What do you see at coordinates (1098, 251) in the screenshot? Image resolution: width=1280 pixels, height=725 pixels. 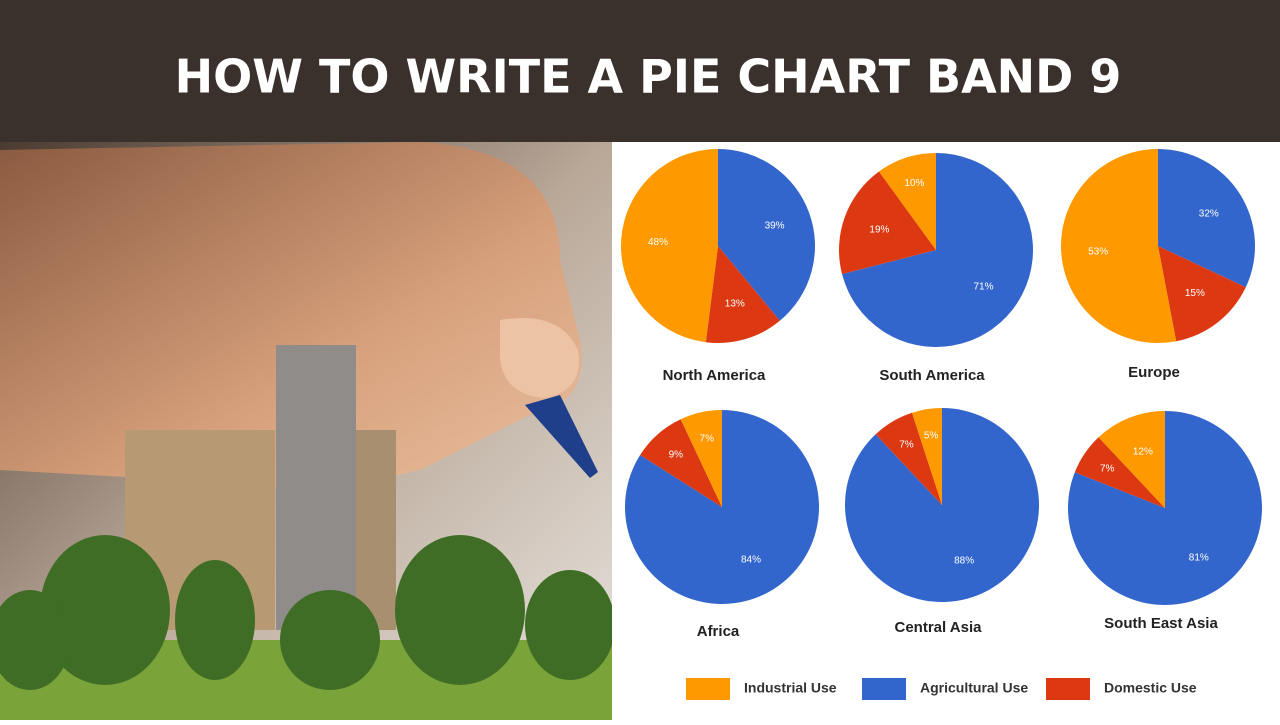 I see `slice-label: 53%` at bounding box center [1098, 251].